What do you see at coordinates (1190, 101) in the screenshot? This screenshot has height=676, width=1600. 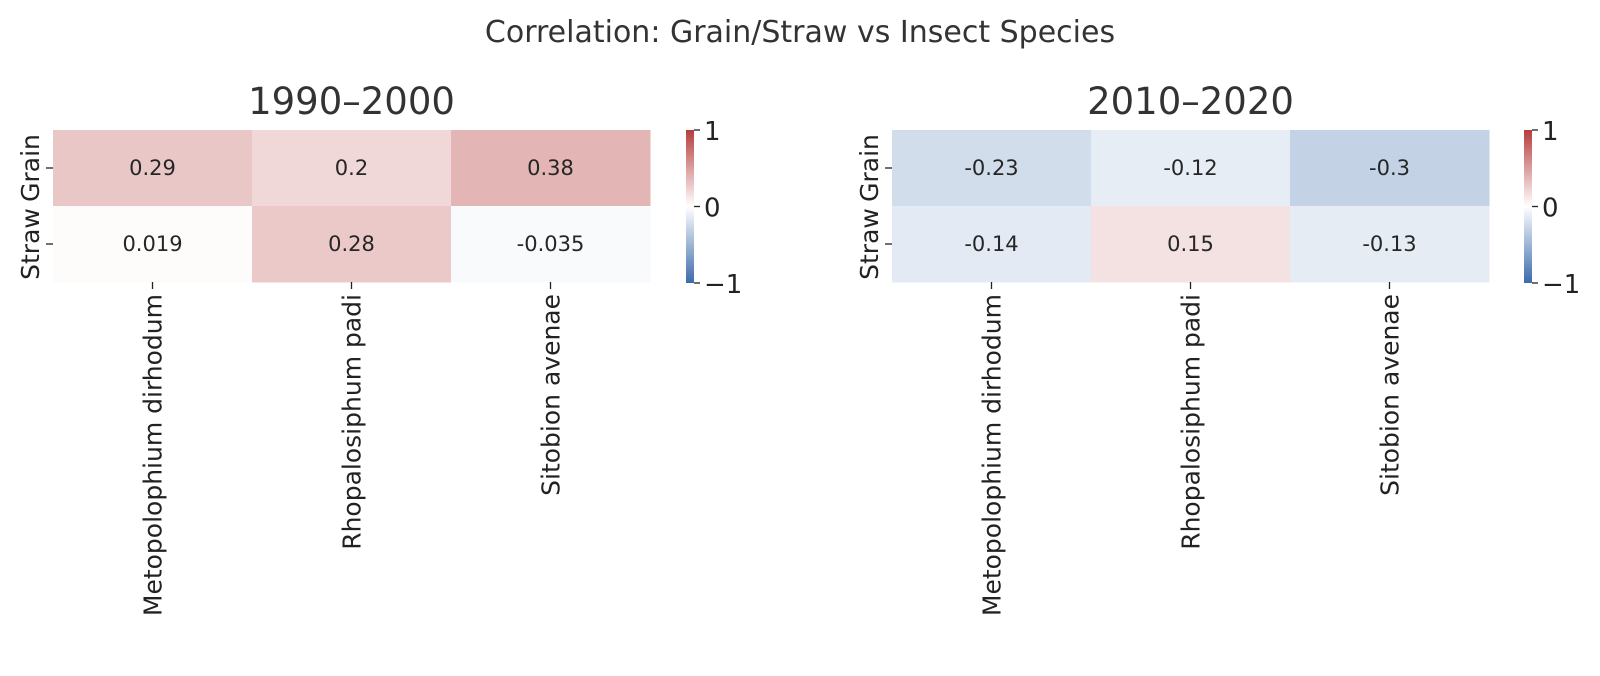 I see `panel-title: 2010–2020` at bounding box center [1190, 101].